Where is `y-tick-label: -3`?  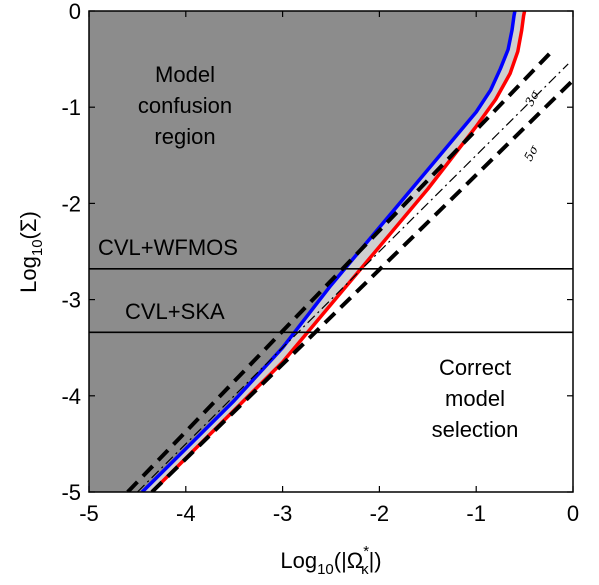 y-tick-label: -3 is located at coordinates (71, 300).